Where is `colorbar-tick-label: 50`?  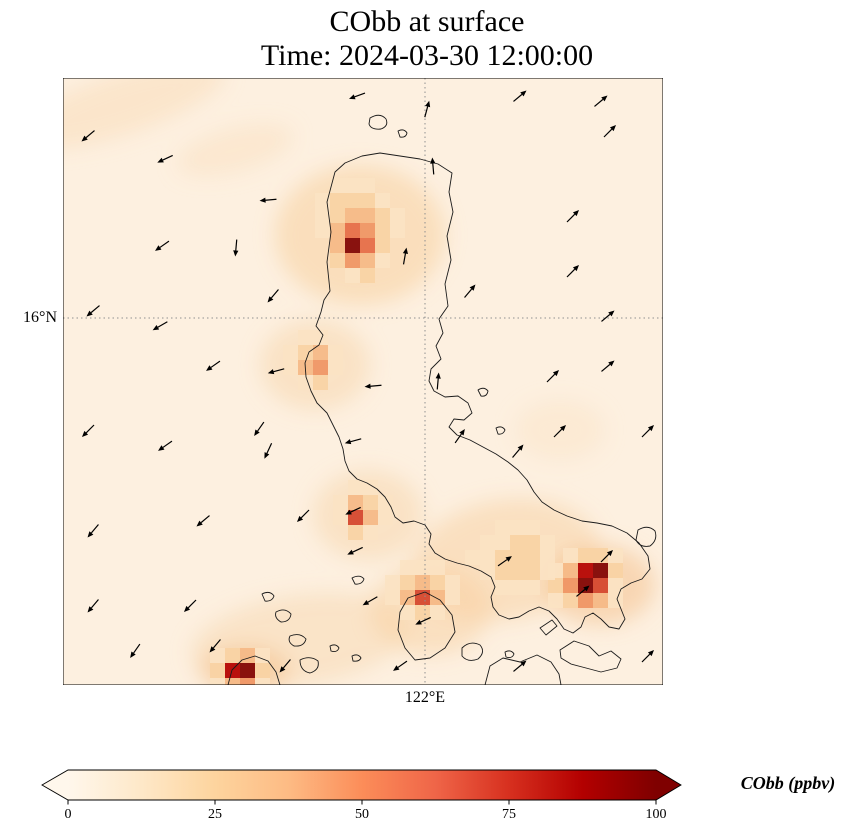 colorbar-tick-label: 50 is located at coordinates (362, 814).